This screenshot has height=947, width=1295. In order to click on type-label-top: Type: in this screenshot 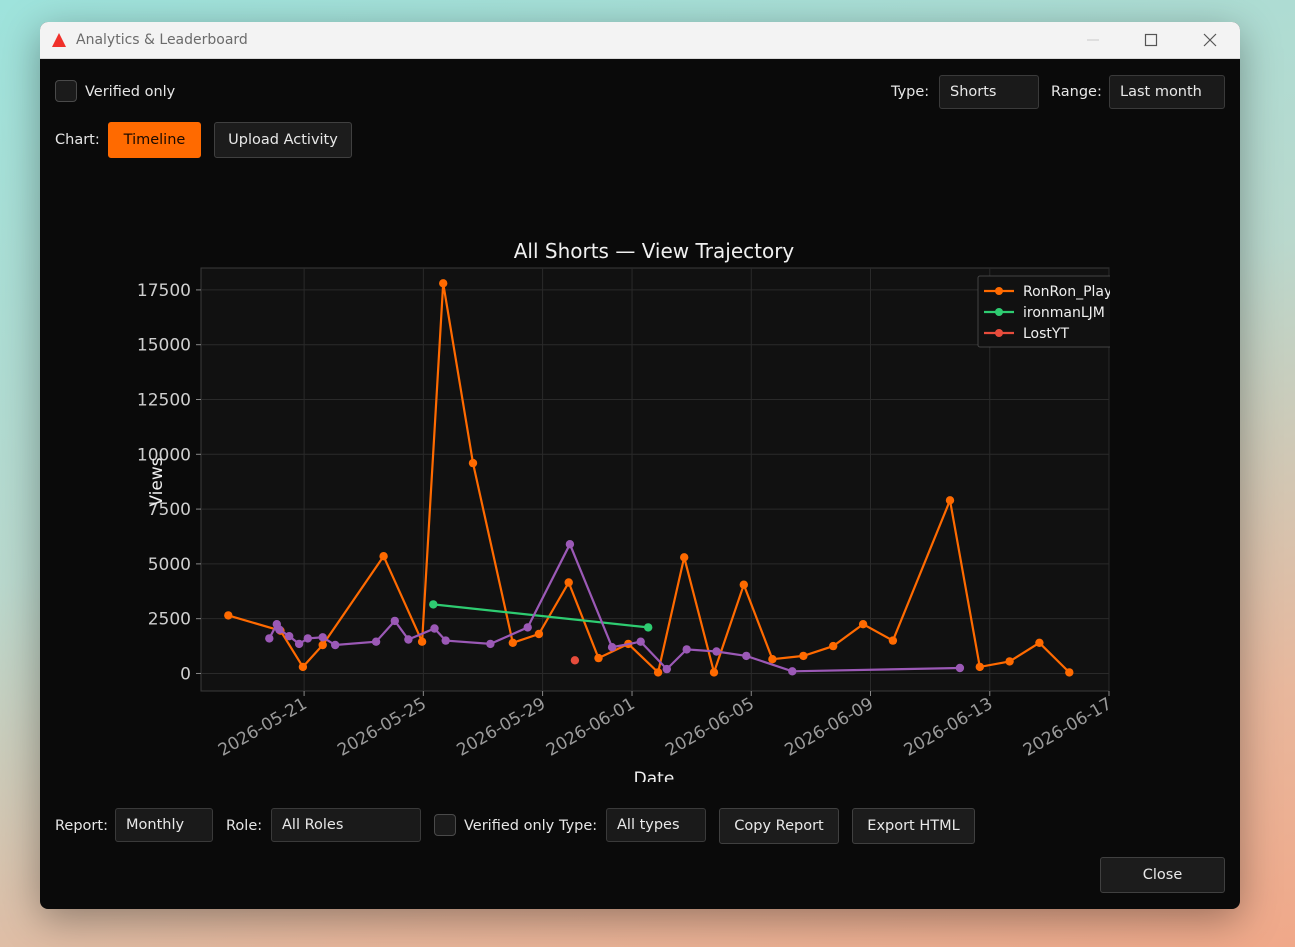, I will do `click(910, 92)`.